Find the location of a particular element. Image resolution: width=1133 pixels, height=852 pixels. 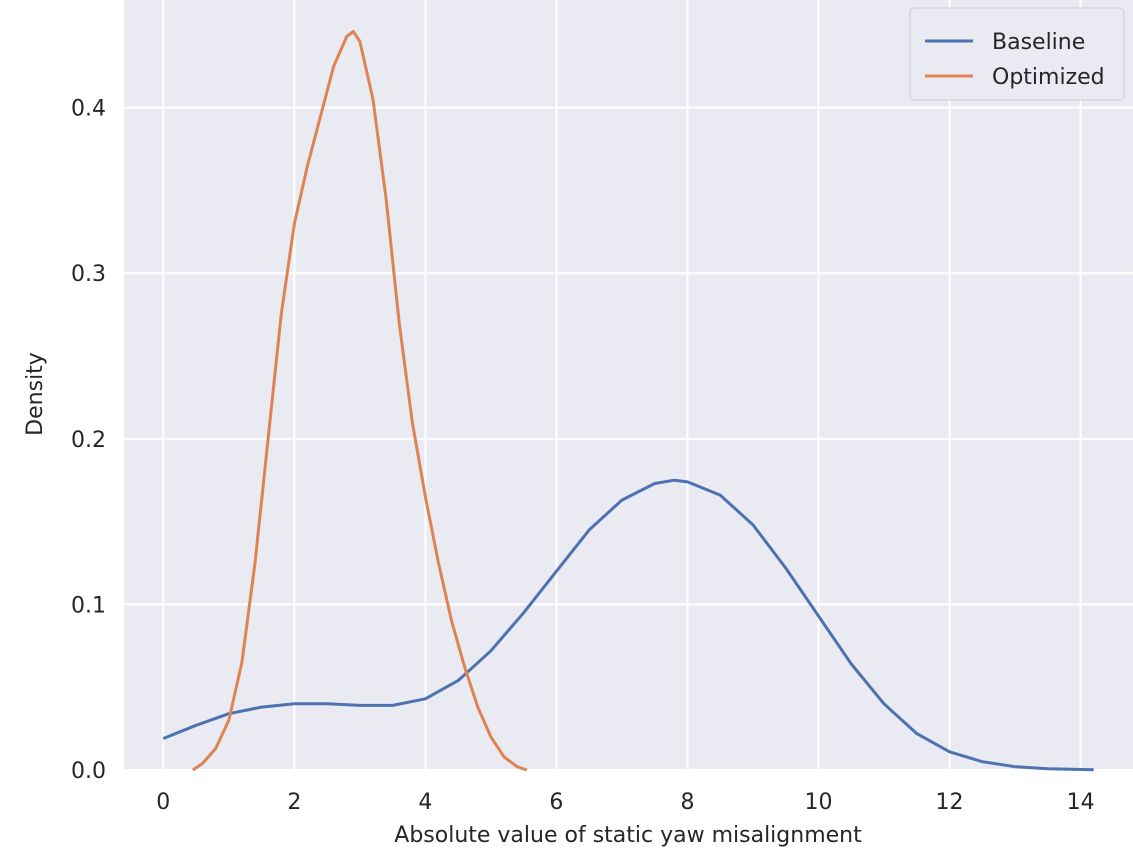

y-tick-label: 0.1 is located at coordinates (88, 605).